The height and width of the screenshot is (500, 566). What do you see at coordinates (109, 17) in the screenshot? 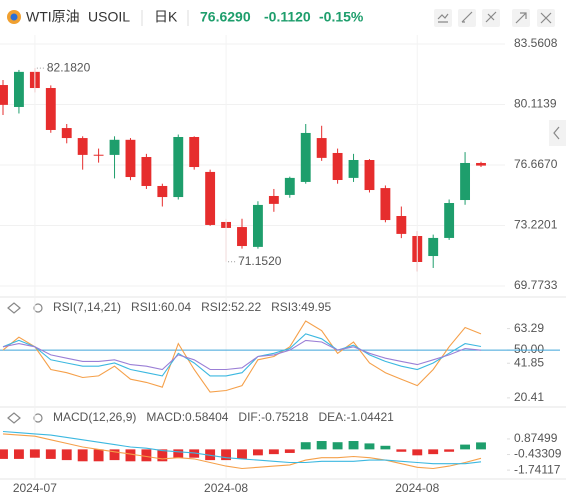
I see `symbol-code: USOIL` at bounding box center [109, 17].